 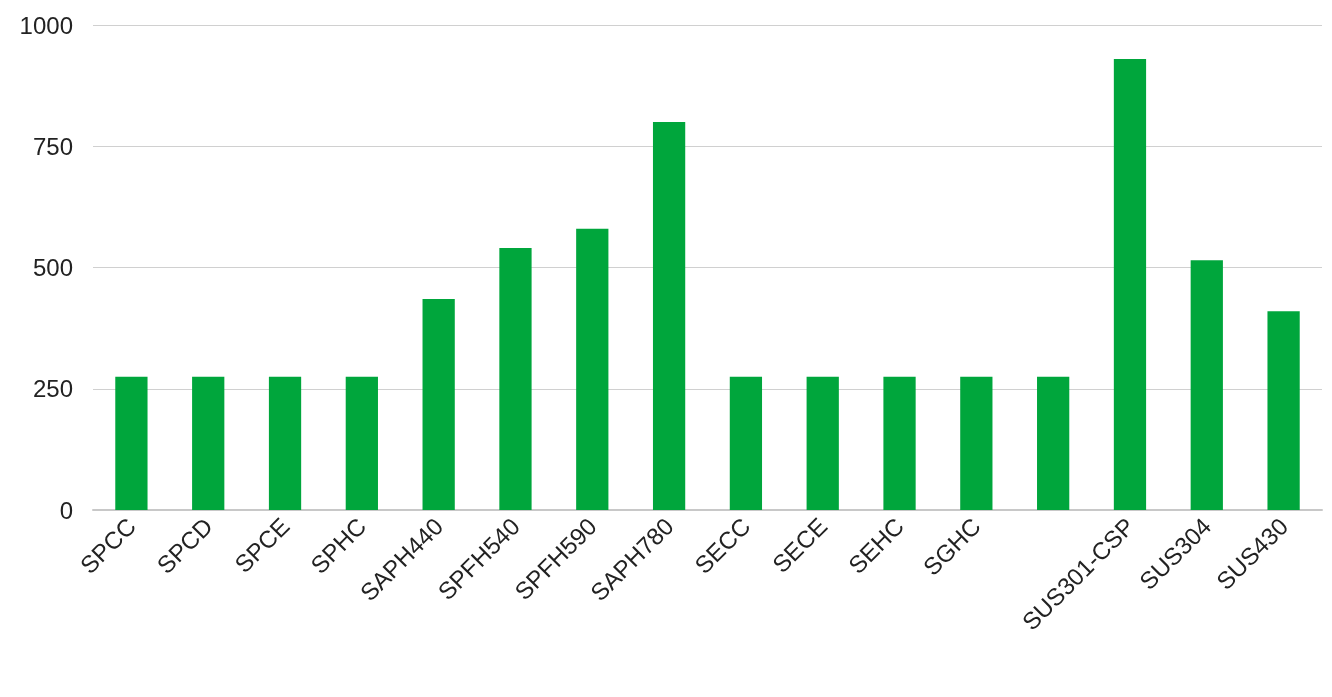 What do you see at coordinates (66, 510) in the screenshot?
I see `y-tick-label: 0` at bounding box center [66, 510].